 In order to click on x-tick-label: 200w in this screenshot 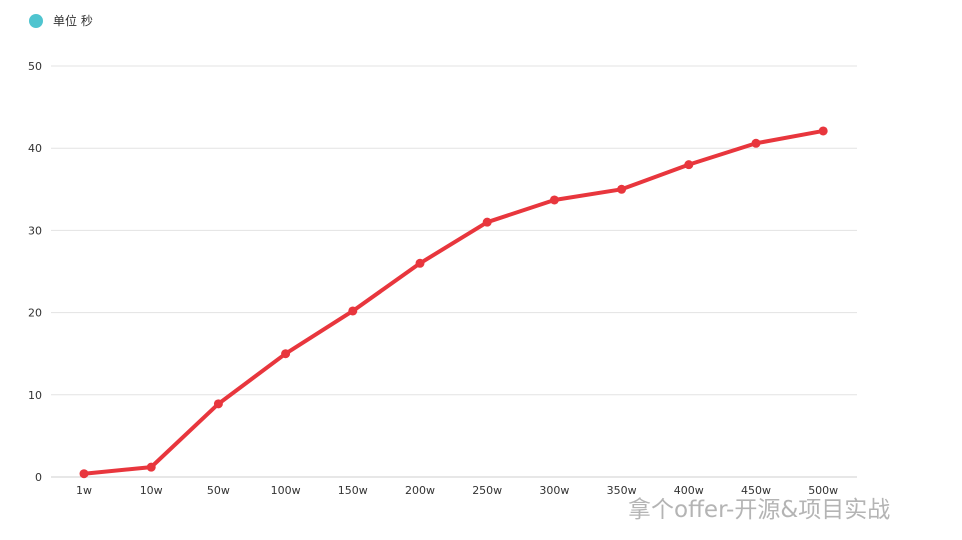, I will do `click(420, 490)`.